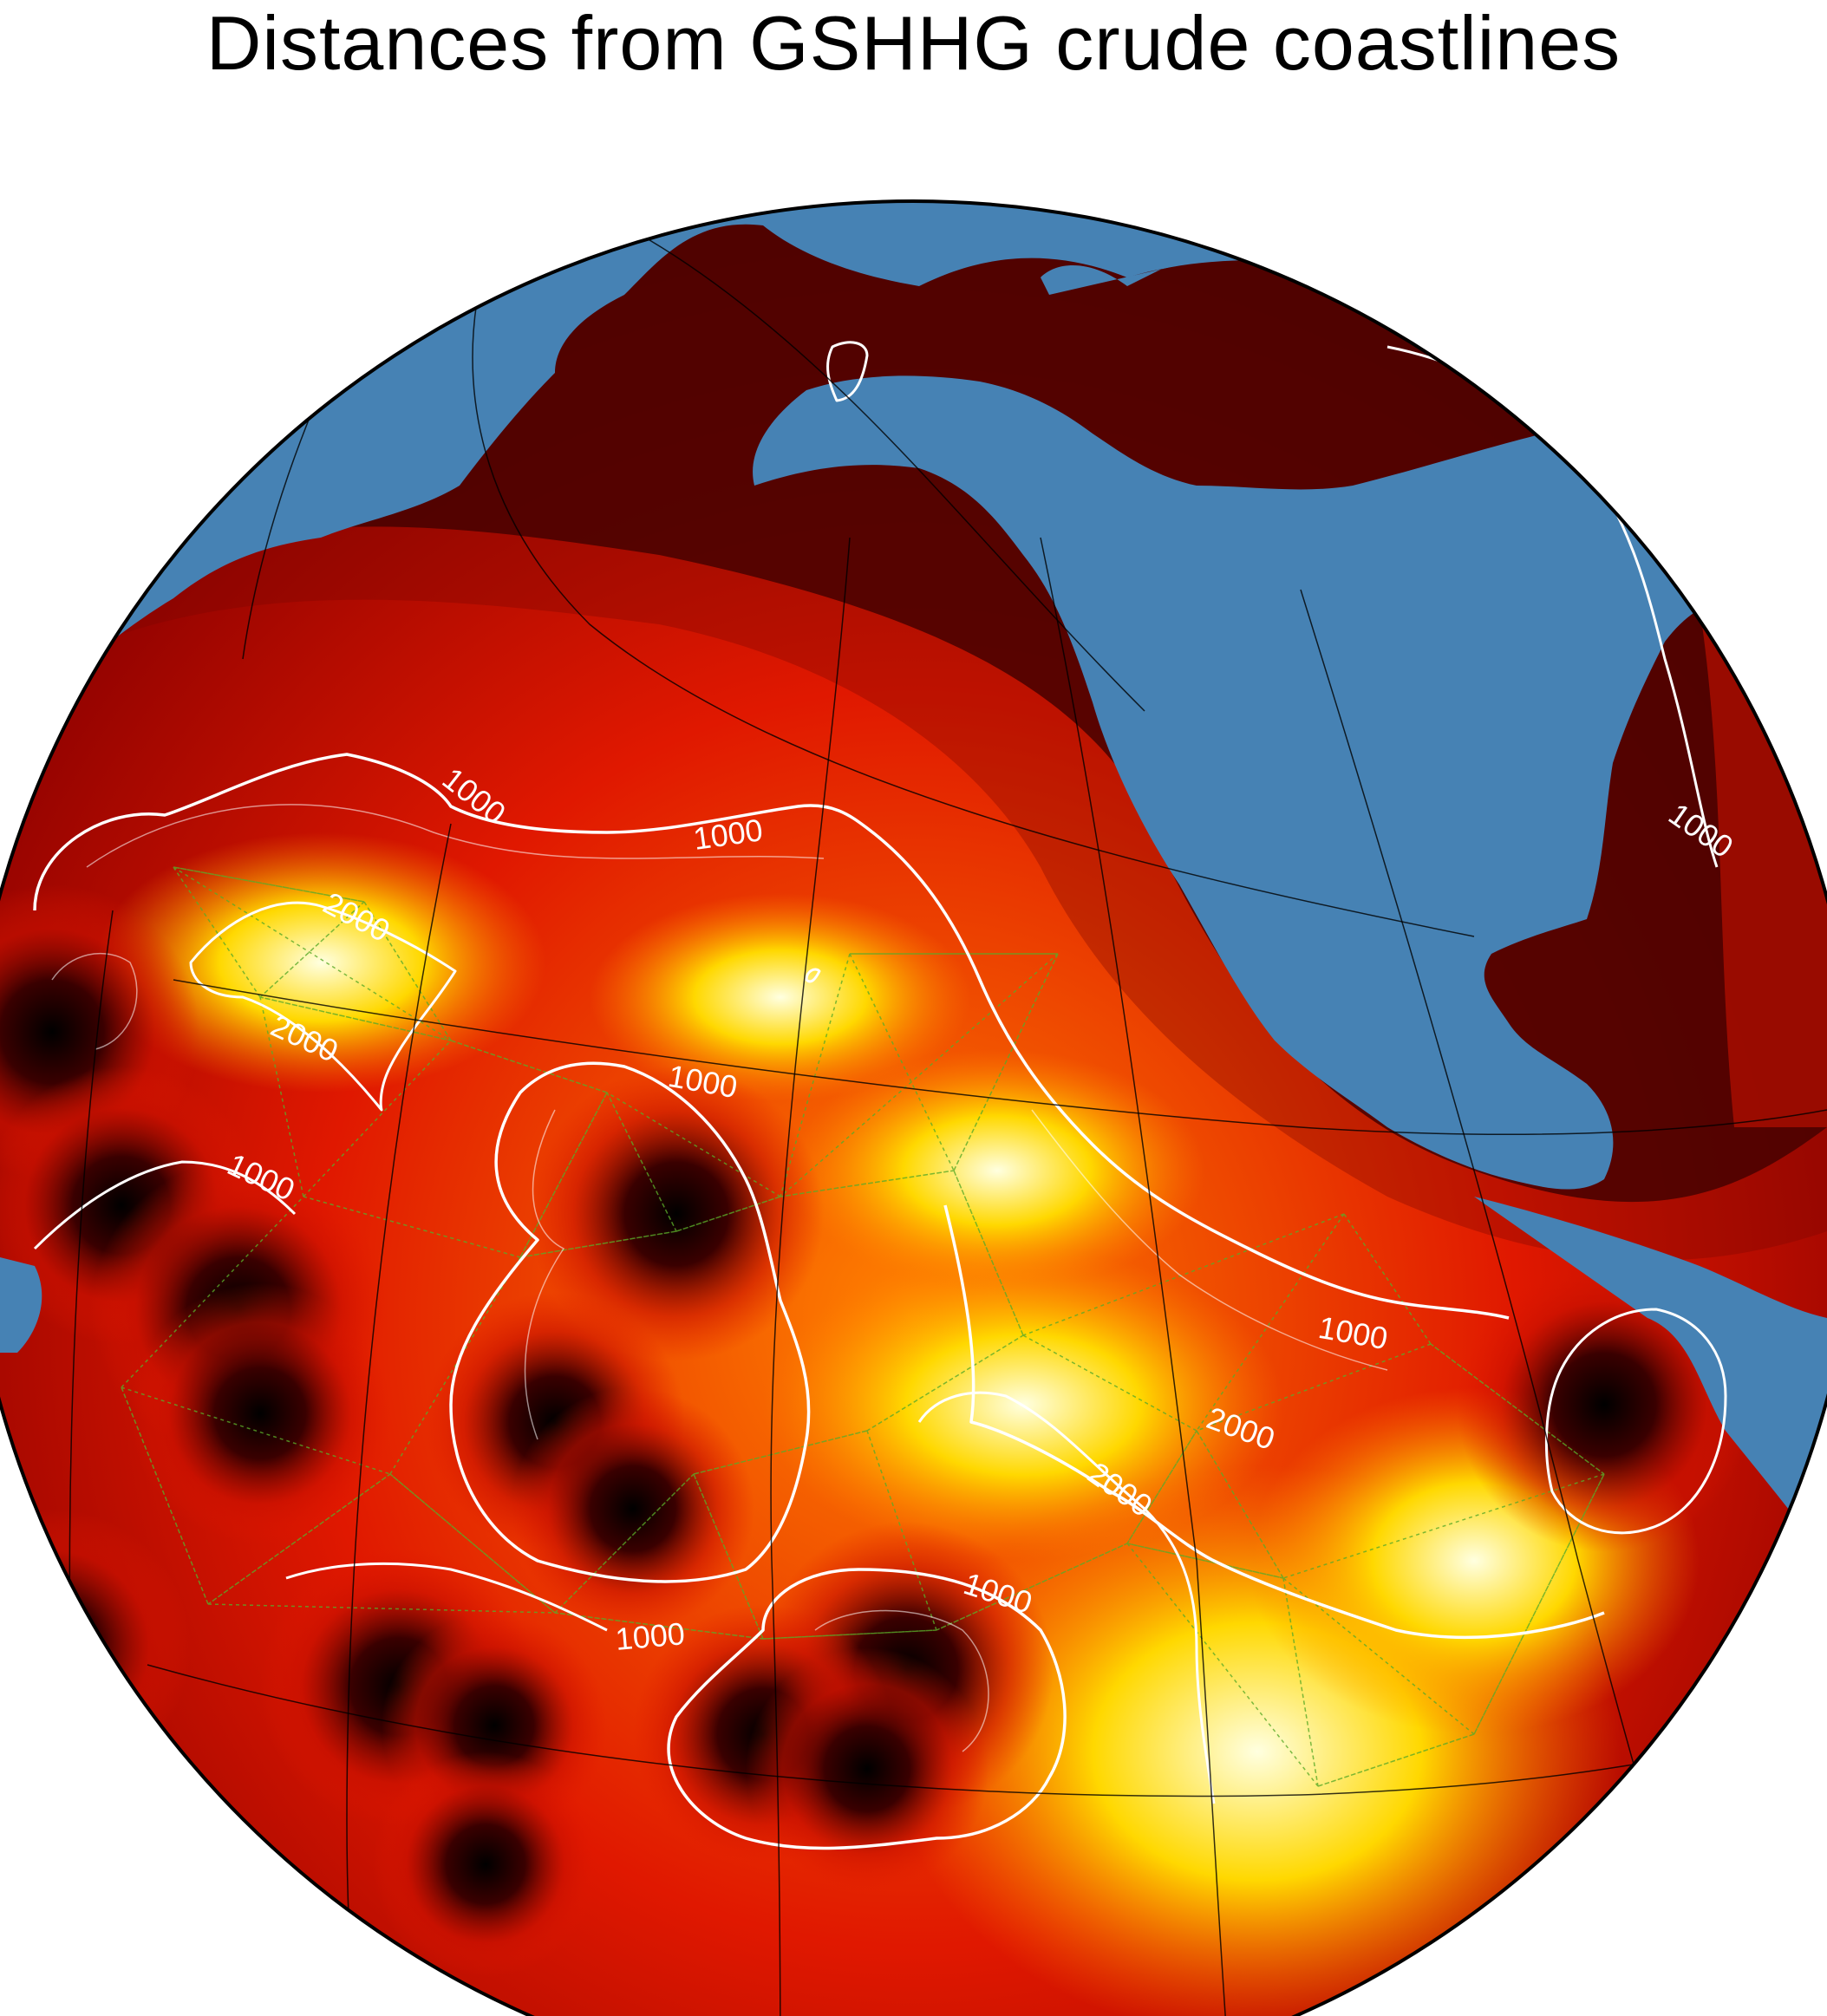  Describe the element at coordinates (446, 1597) in the screenshot. I see `contour-1000-southwest` at that location.